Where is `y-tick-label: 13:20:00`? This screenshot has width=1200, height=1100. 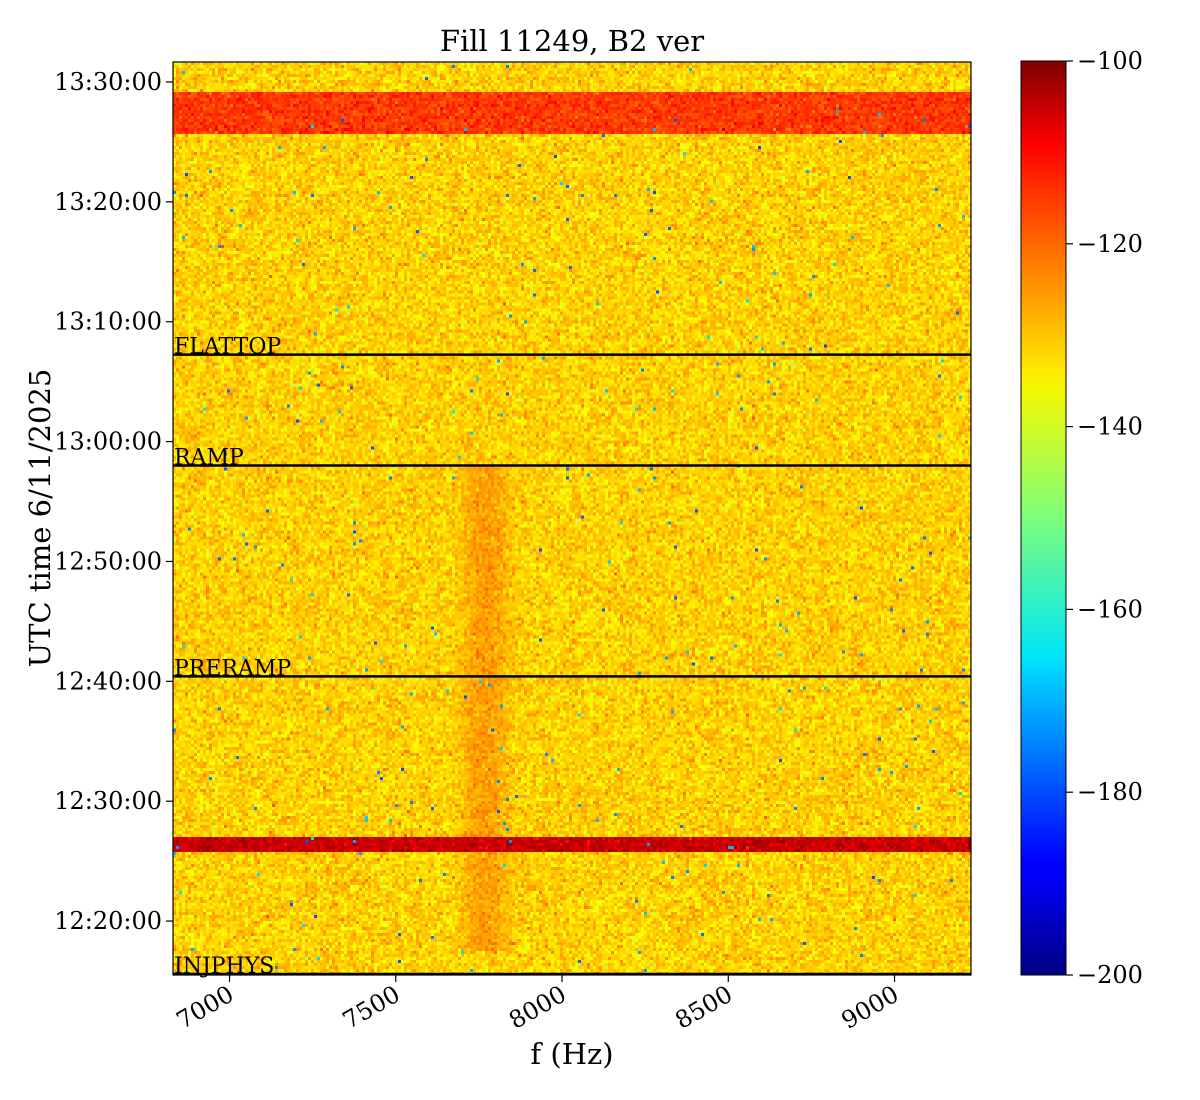 y-tick-label: 13:20:00 is located at coordinates (108, 202).